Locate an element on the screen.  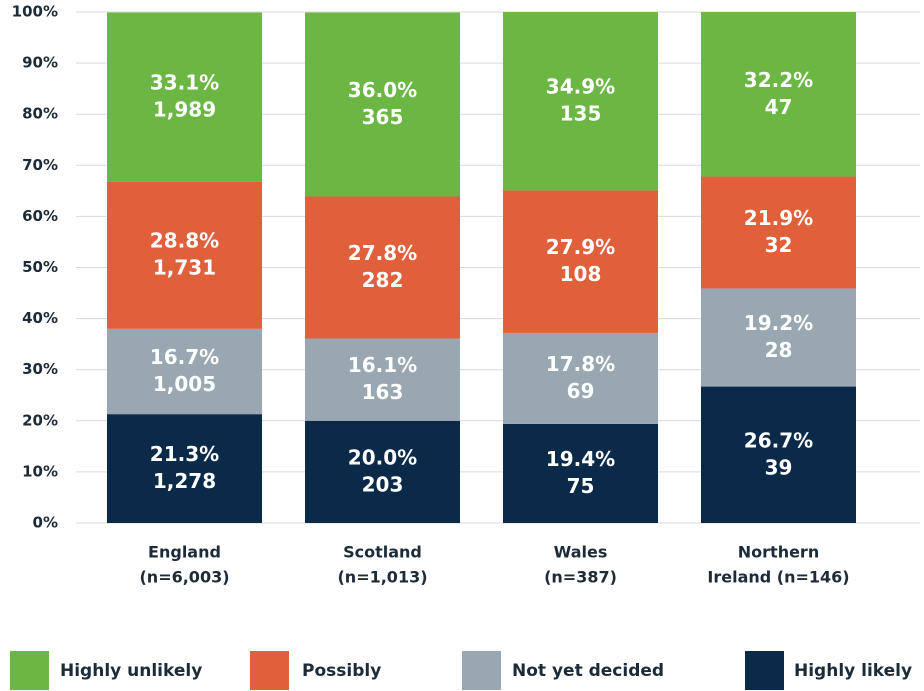
legend-label: Not yet decided is located at coordinates (588, 671).